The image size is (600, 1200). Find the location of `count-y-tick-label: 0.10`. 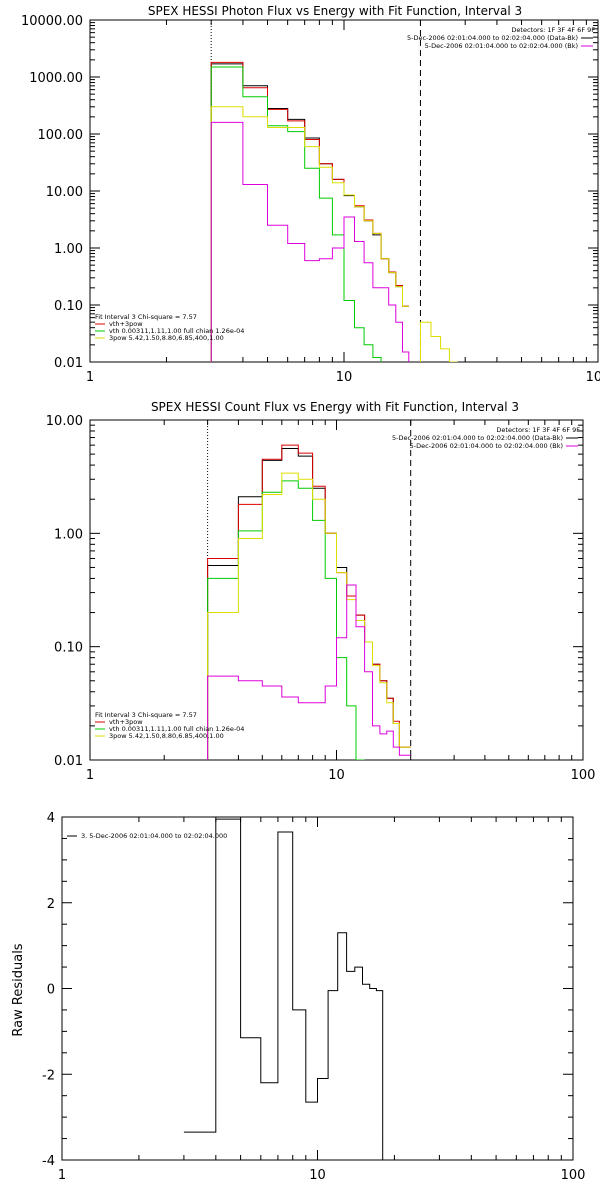

count-y-tick-label: 0.10 is located at coordinates (68, 648).